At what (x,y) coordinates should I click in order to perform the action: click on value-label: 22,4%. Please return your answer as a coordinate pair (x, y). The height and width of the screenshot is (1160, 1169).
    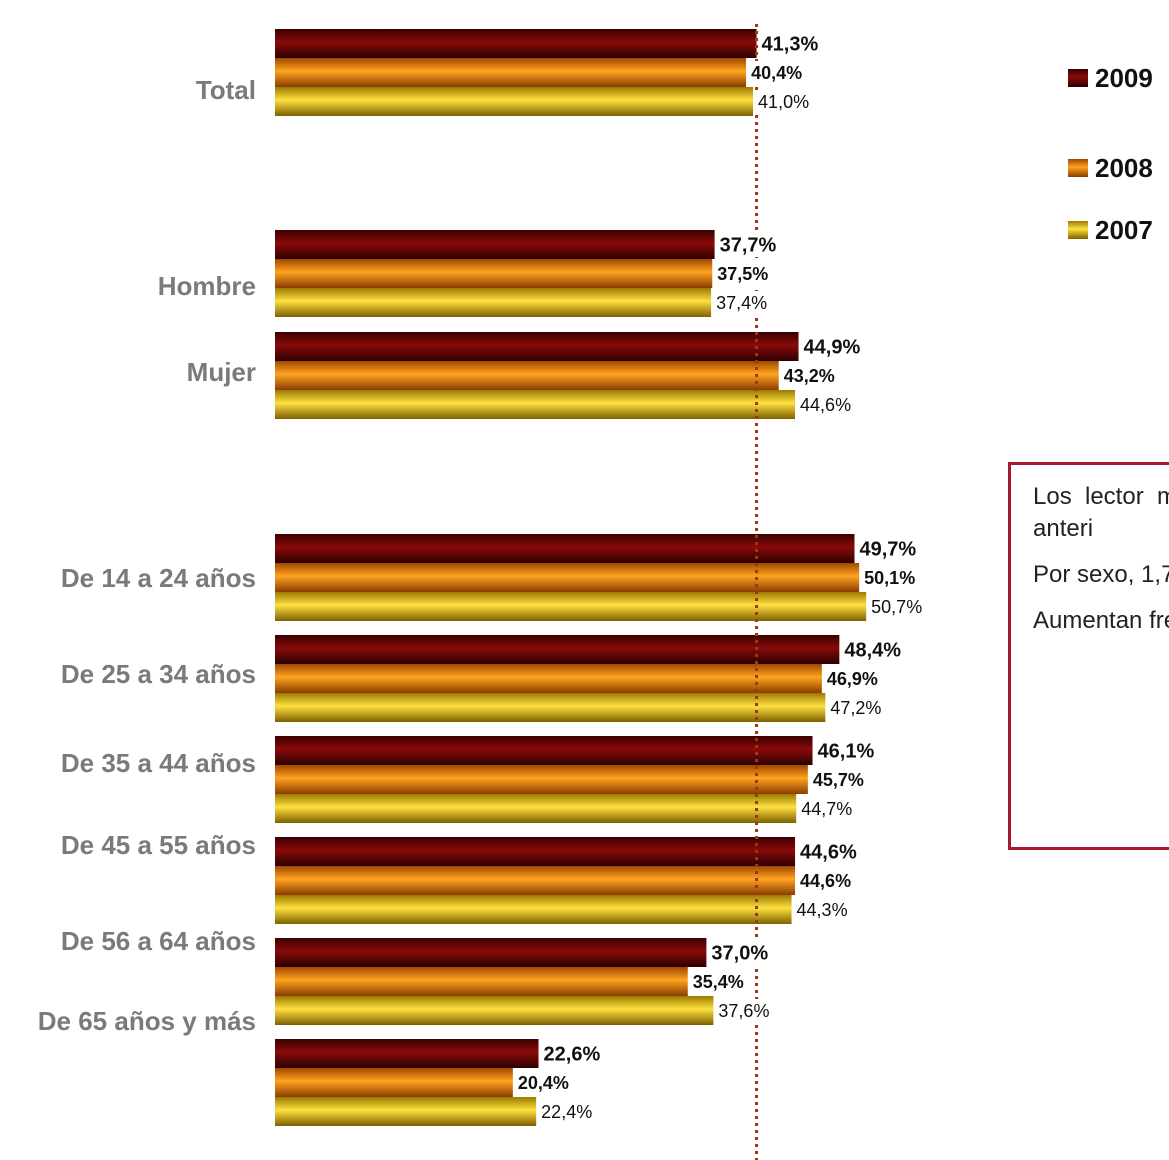
    Looking at the image, I should click on (566, 1112).